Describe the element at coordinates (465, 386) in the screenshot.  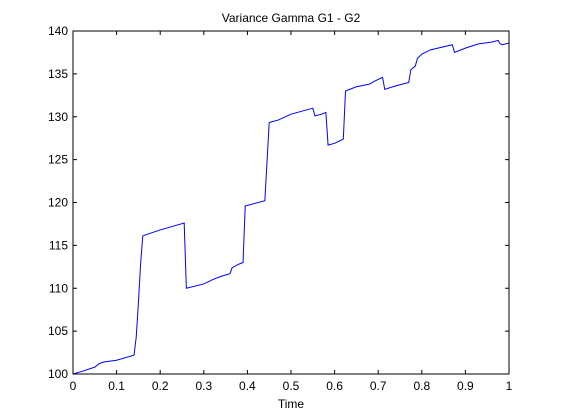
I see `x-tick-label: 0.9` at that location.